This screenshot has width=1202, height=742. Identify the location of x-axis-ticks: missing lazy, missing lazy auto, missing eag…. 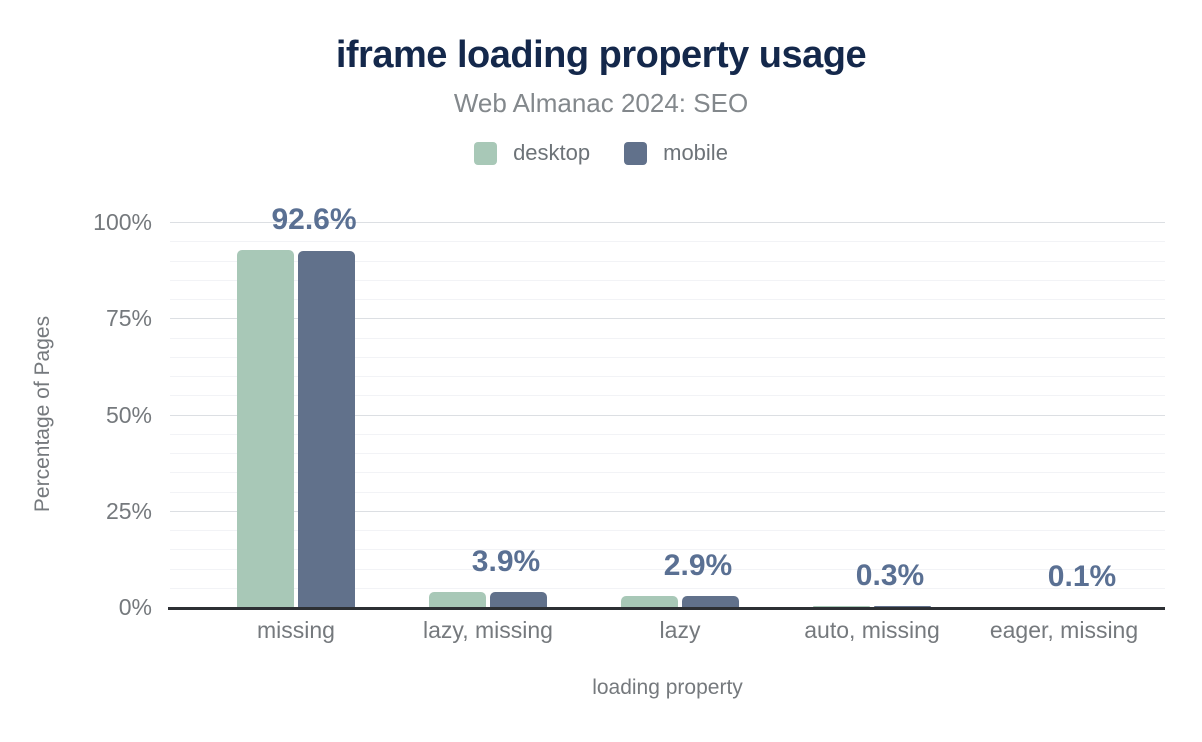
(680, 630).